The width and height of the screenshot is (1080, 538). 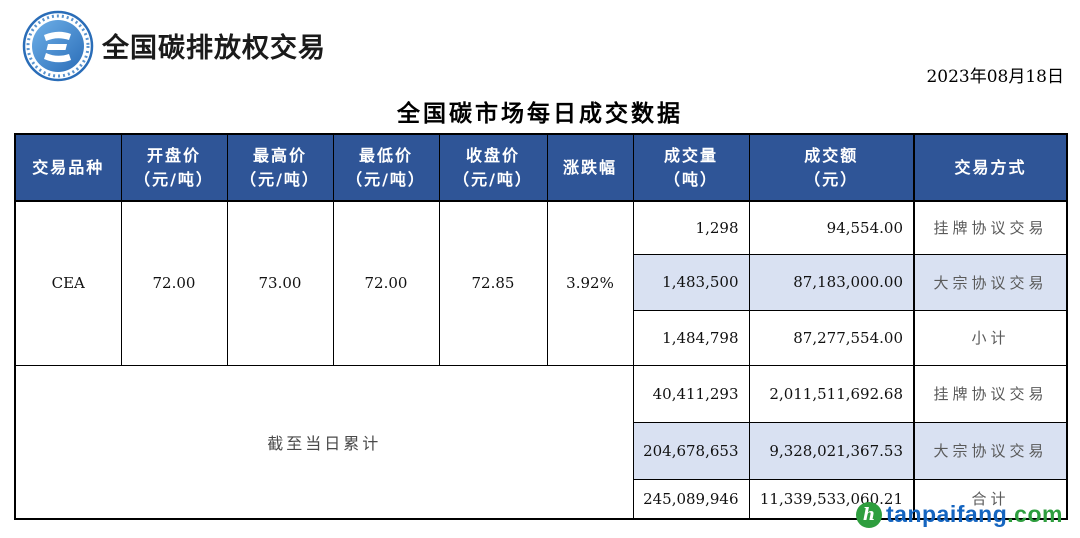 What do you see at coordinates (691, 337) in the screenshot?
I see `cell-volume: 1,484,798` at bounding box center [691, 337].